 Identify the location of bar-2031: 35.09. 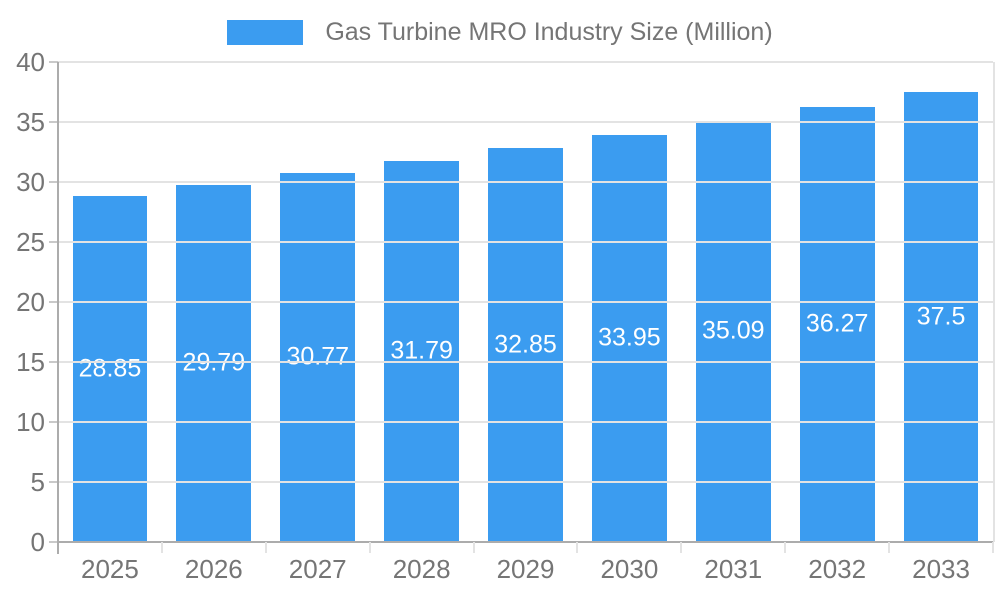
(733, 331).